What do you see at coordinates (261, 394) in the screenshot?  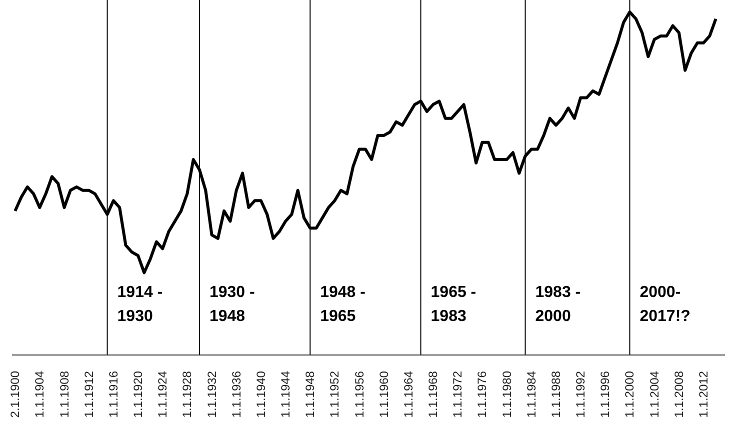 I see `x-tick-label: 1.1.1940` at bounding box center [261, 394].